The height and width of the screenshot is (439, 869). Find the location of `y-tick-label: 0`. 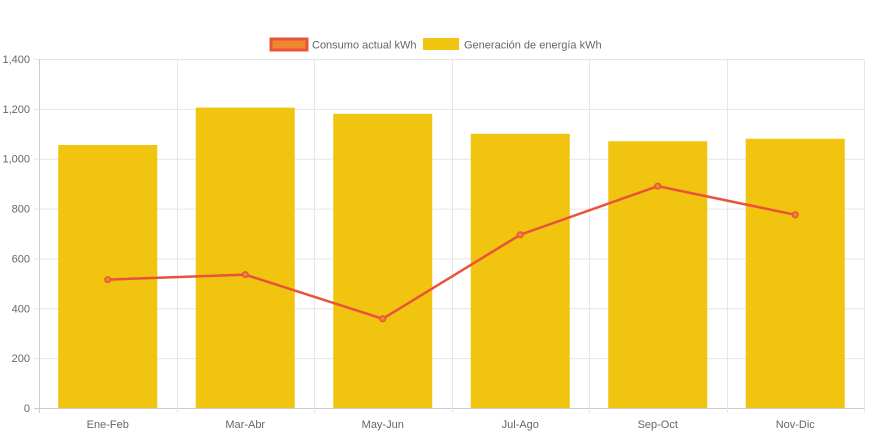

y-tick-label: 0 is located at coordinates (27, 409).